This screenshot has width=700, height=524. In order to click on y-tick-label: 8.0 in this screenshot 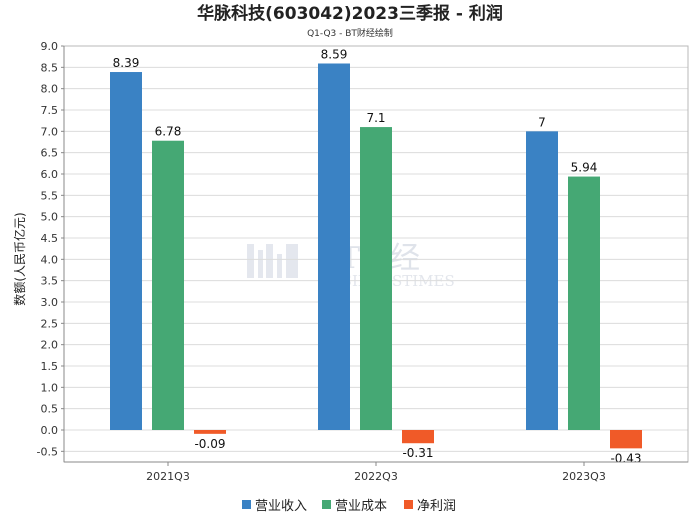, I will do `click(50, 89)`.